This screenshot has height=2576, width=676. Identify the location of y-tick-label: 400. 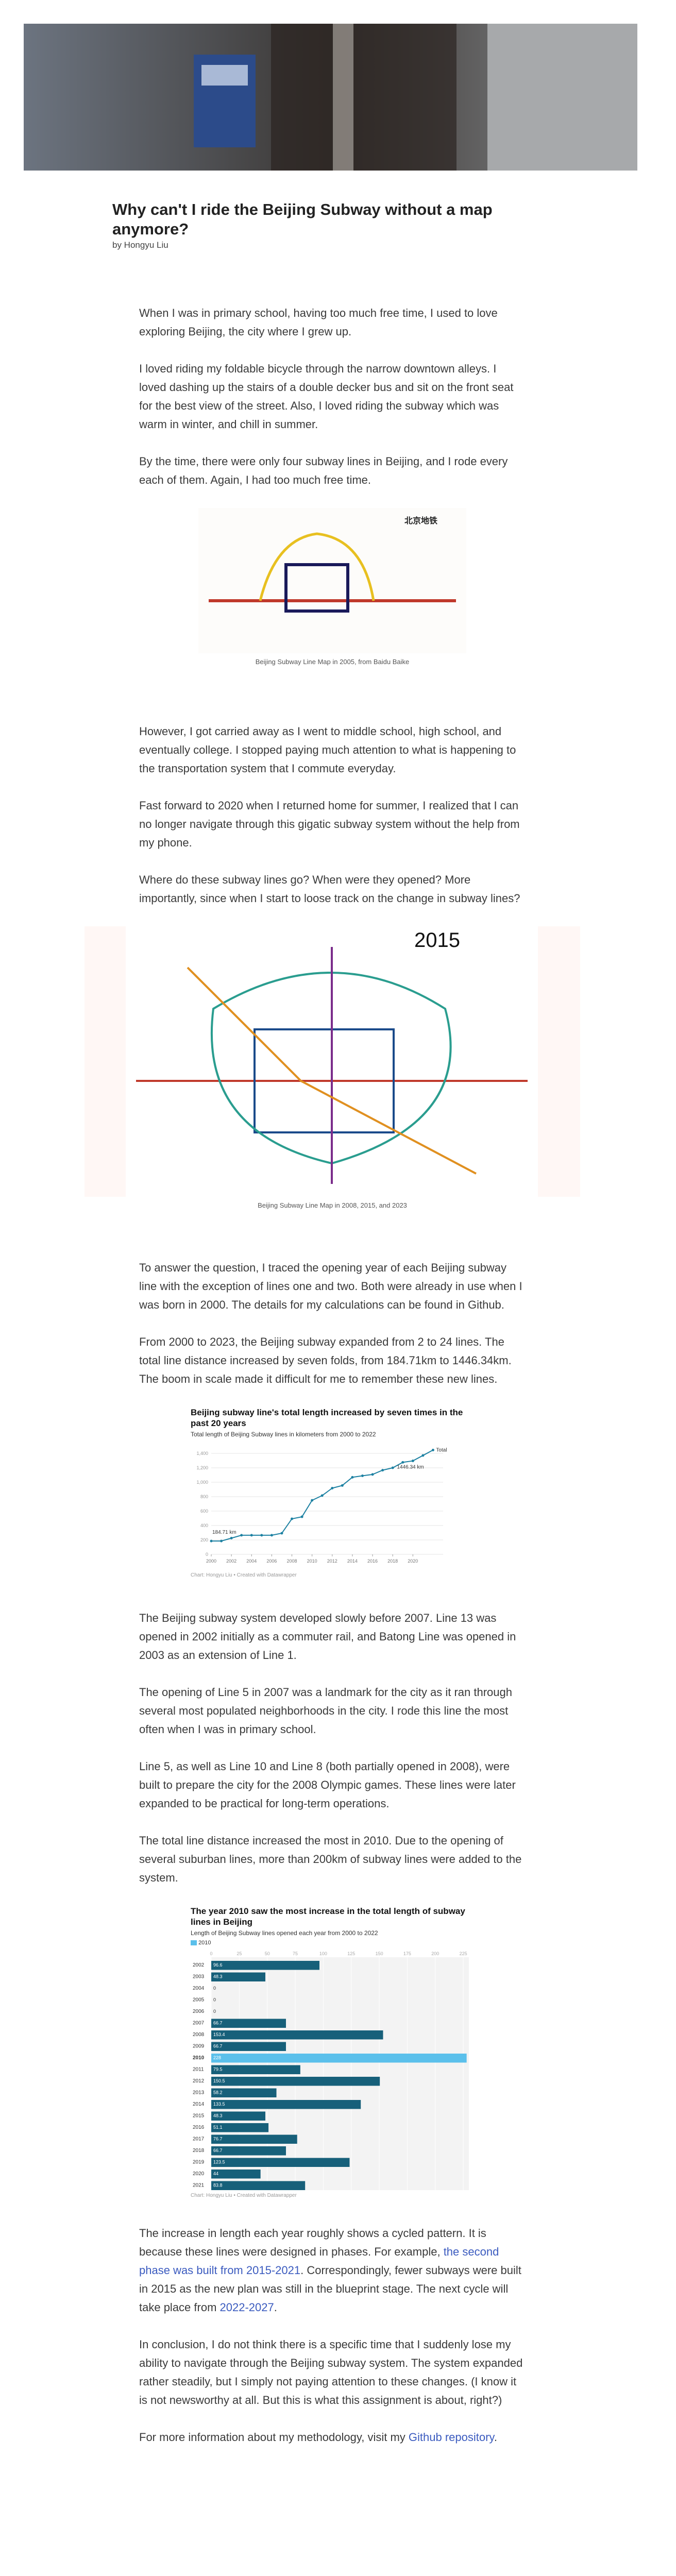
(204, 1525).